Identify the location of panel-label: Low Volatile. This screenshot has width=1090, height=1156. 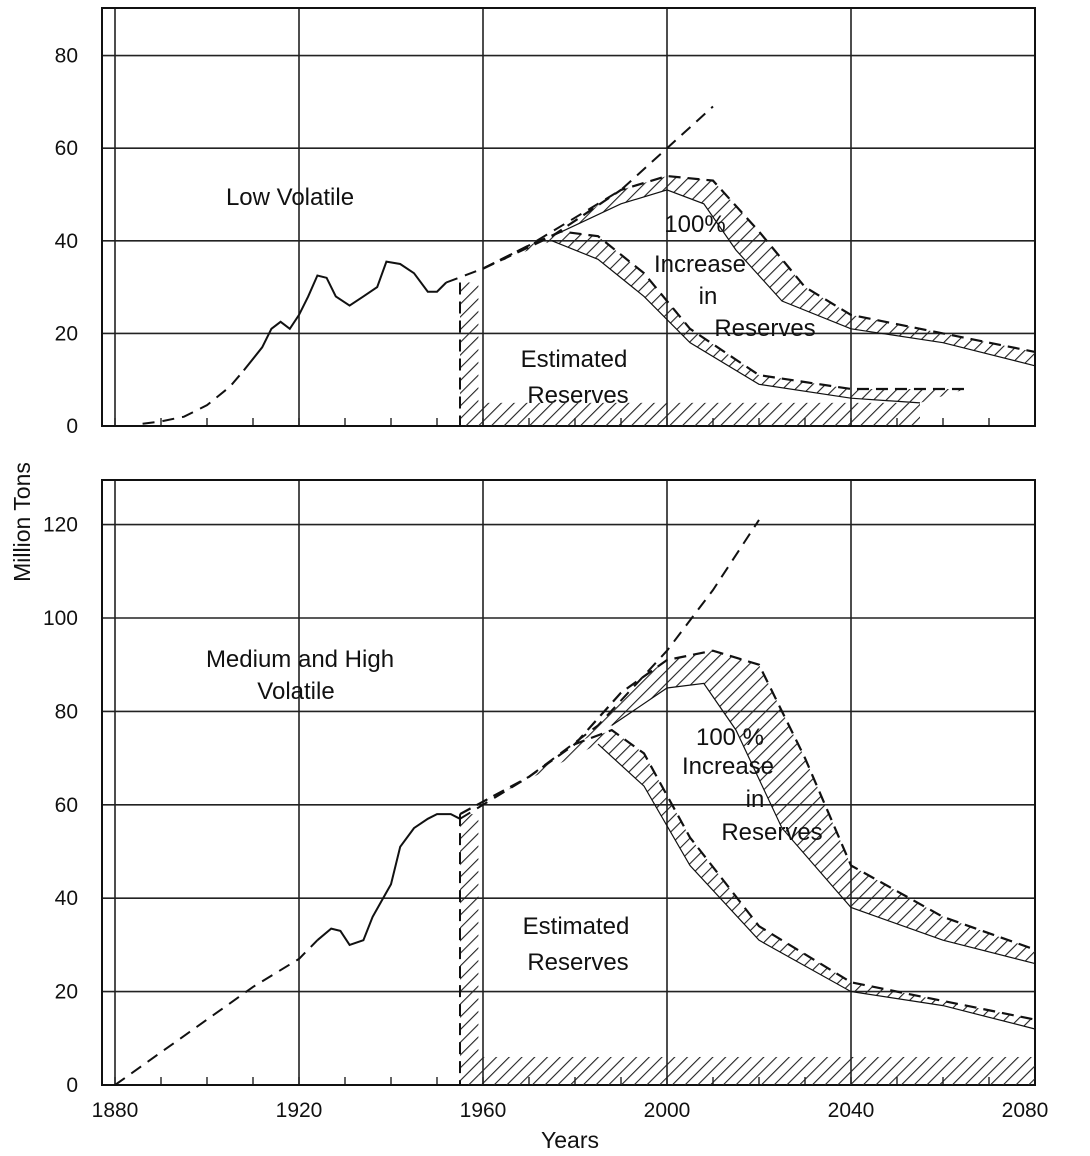
(290, 197).